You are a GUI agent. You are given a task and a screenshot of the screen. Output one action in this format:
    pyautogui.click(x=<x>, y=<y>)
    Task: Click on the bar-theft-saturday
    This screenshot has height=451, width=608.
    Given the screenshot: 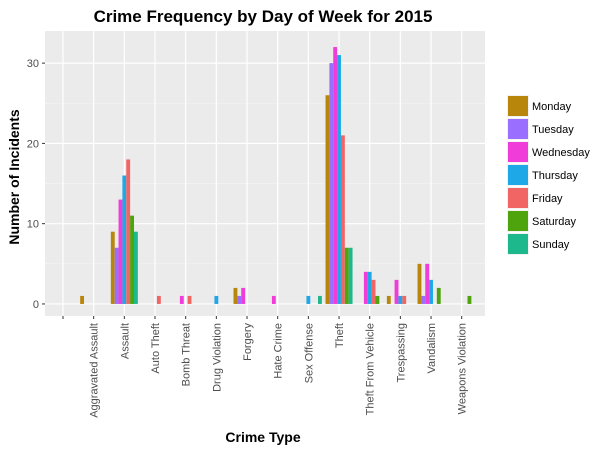 What is the action you would take?
    pyautogui.click(x=346, y=275)
    